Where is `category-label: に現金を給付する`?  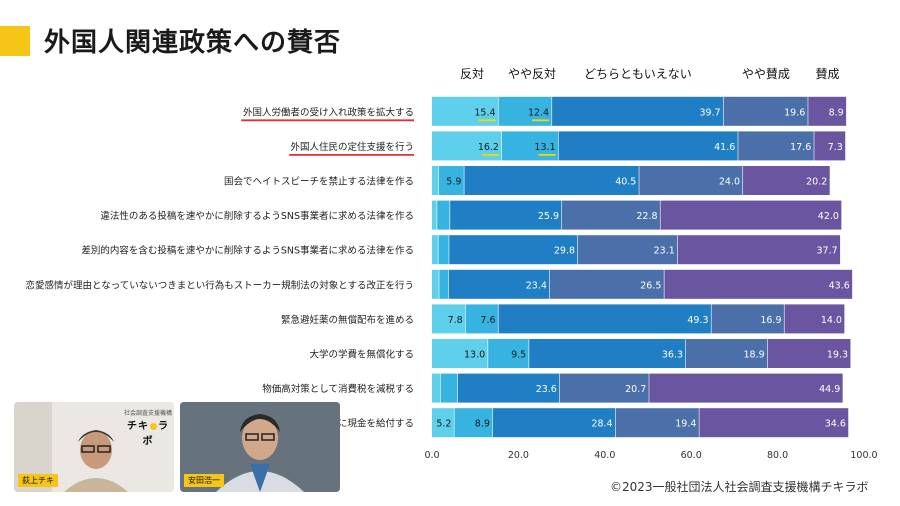 category-label: に現金を給付する is located at coordinates (376, 424).